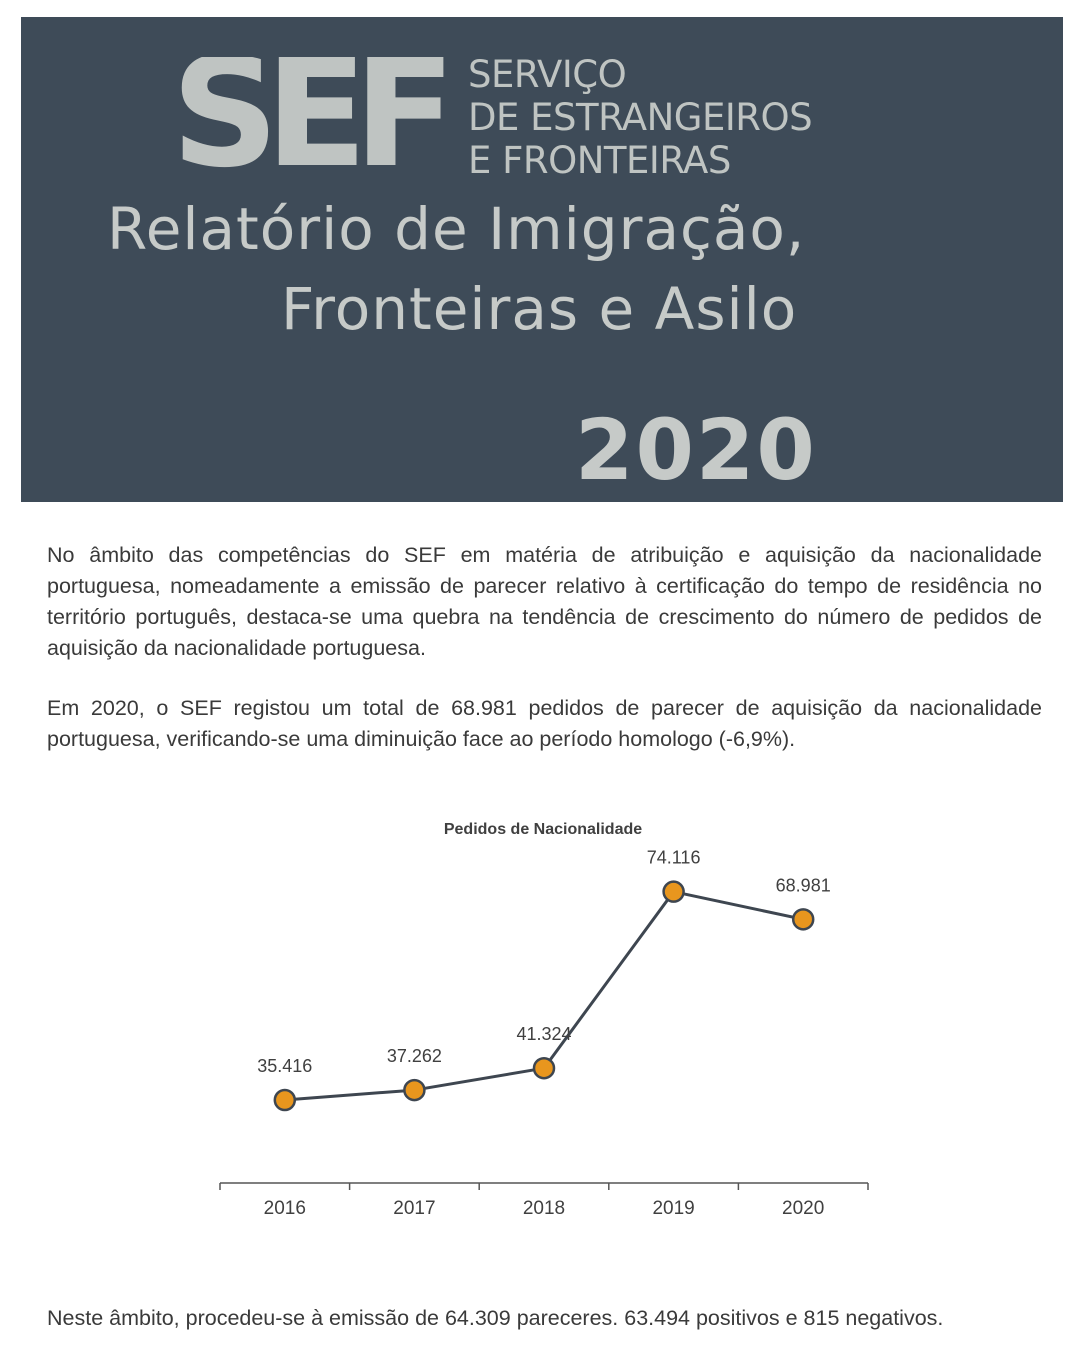 This screenshot has width=1080, height=1364. What do you see at coordinates (414, 1208) in the screenshot?
I see `x-tick-label: 2017` at bounding box center [414, 1208].